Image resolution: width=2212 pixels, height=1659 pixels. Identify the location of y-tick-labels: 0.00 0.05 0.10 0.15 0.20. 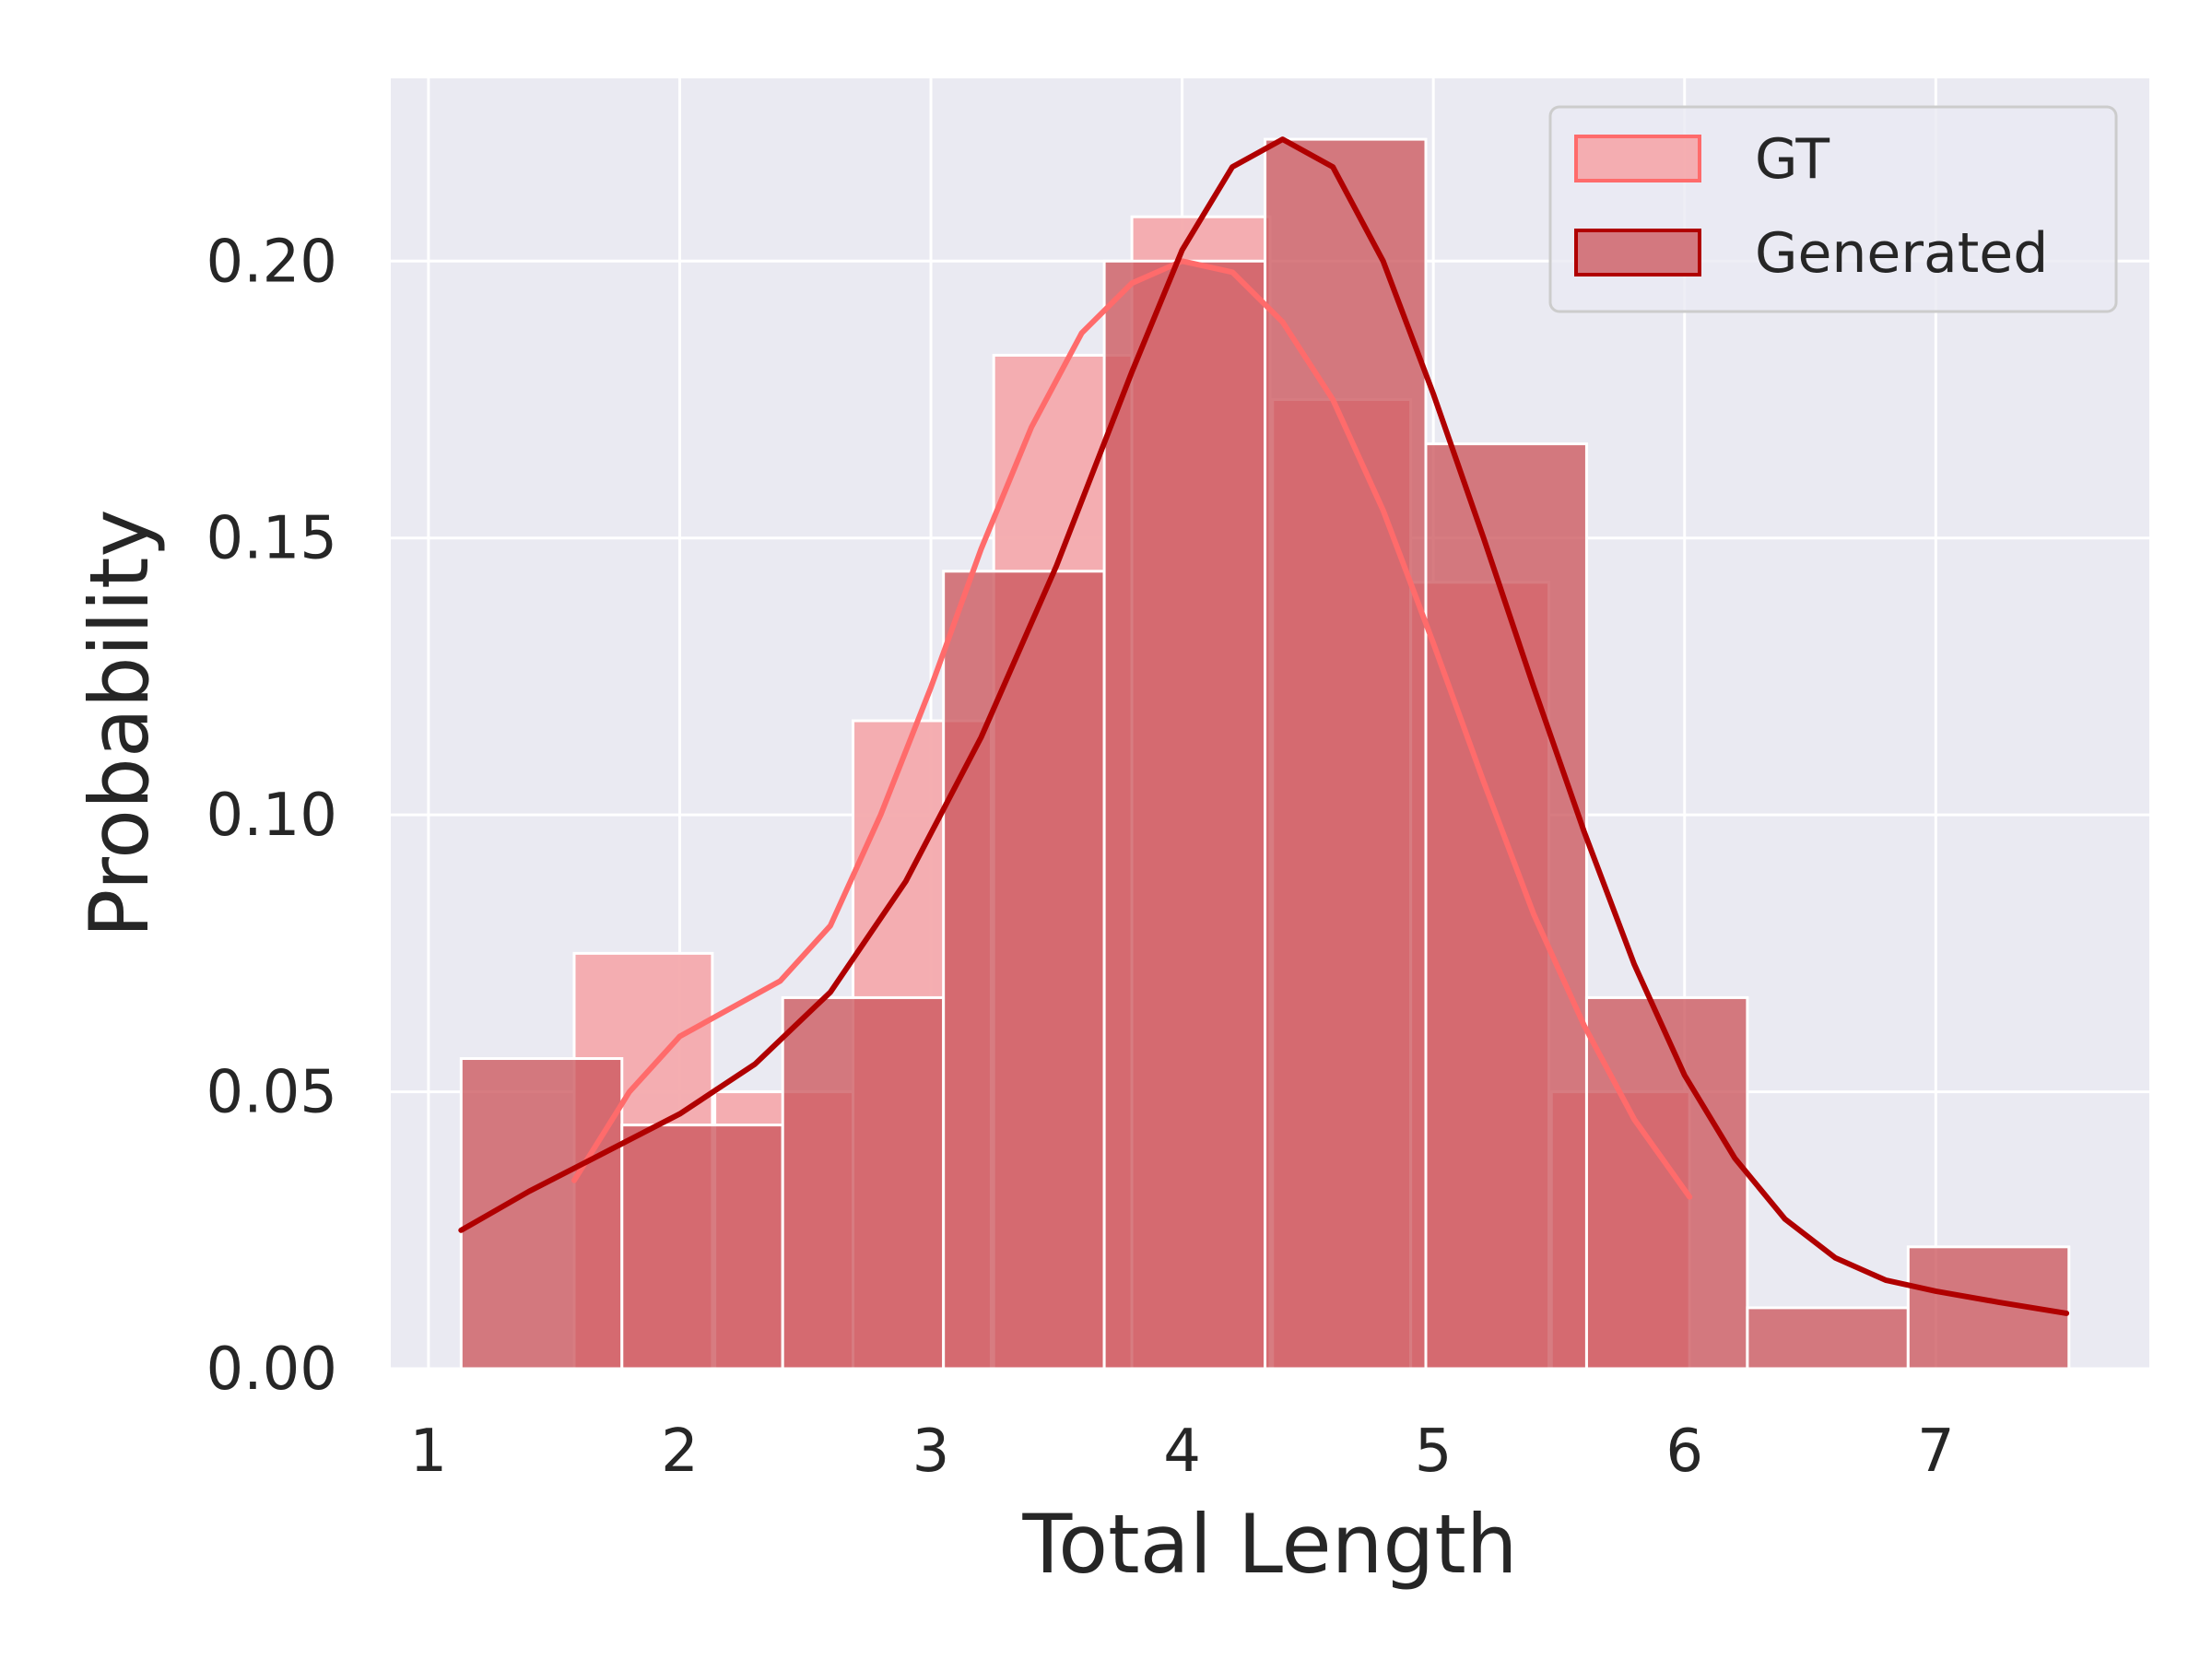
(272, 816).